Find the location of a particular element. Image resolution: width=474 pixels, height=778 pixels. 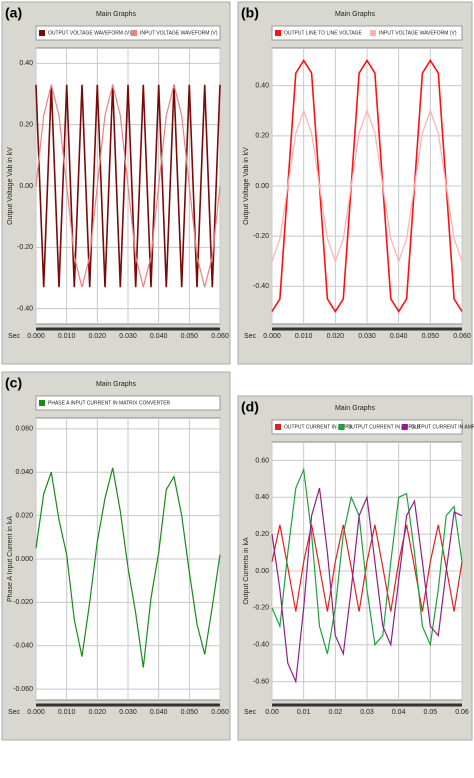

panel-label: (a) is located at coordinates (13, 13).